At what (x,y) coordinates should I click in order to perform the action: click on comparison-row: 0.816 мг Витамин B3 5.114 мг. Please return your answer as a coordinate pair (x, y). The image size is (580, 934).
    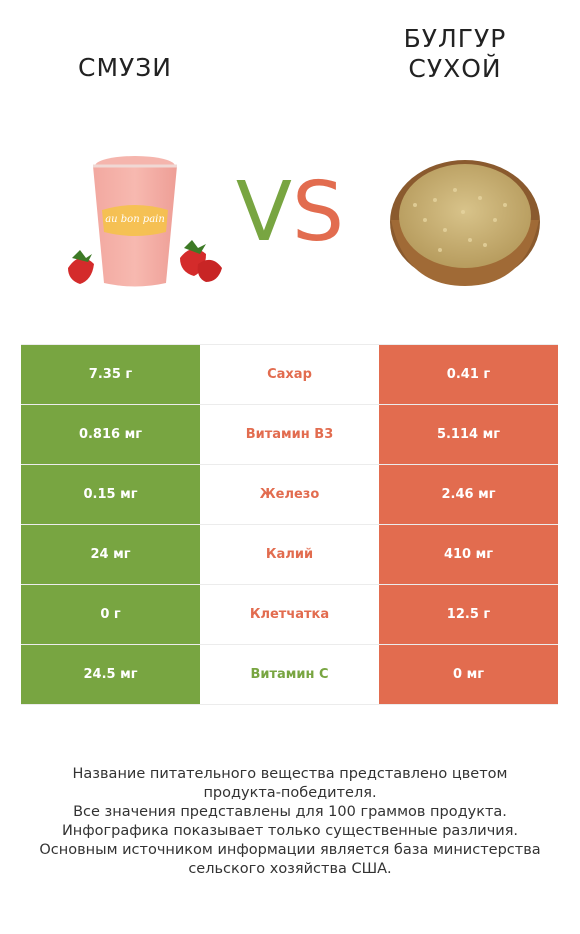
    Looking at the image, I should click on (289, 435).